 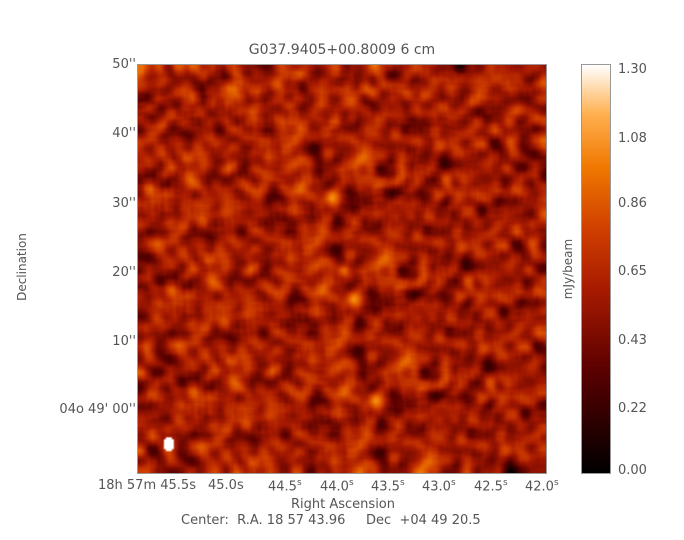 I want to click on center-coordinates: Center: R.A. 18 57 43.96 Dec +04 49 20.5, so click(x=331, y=520).